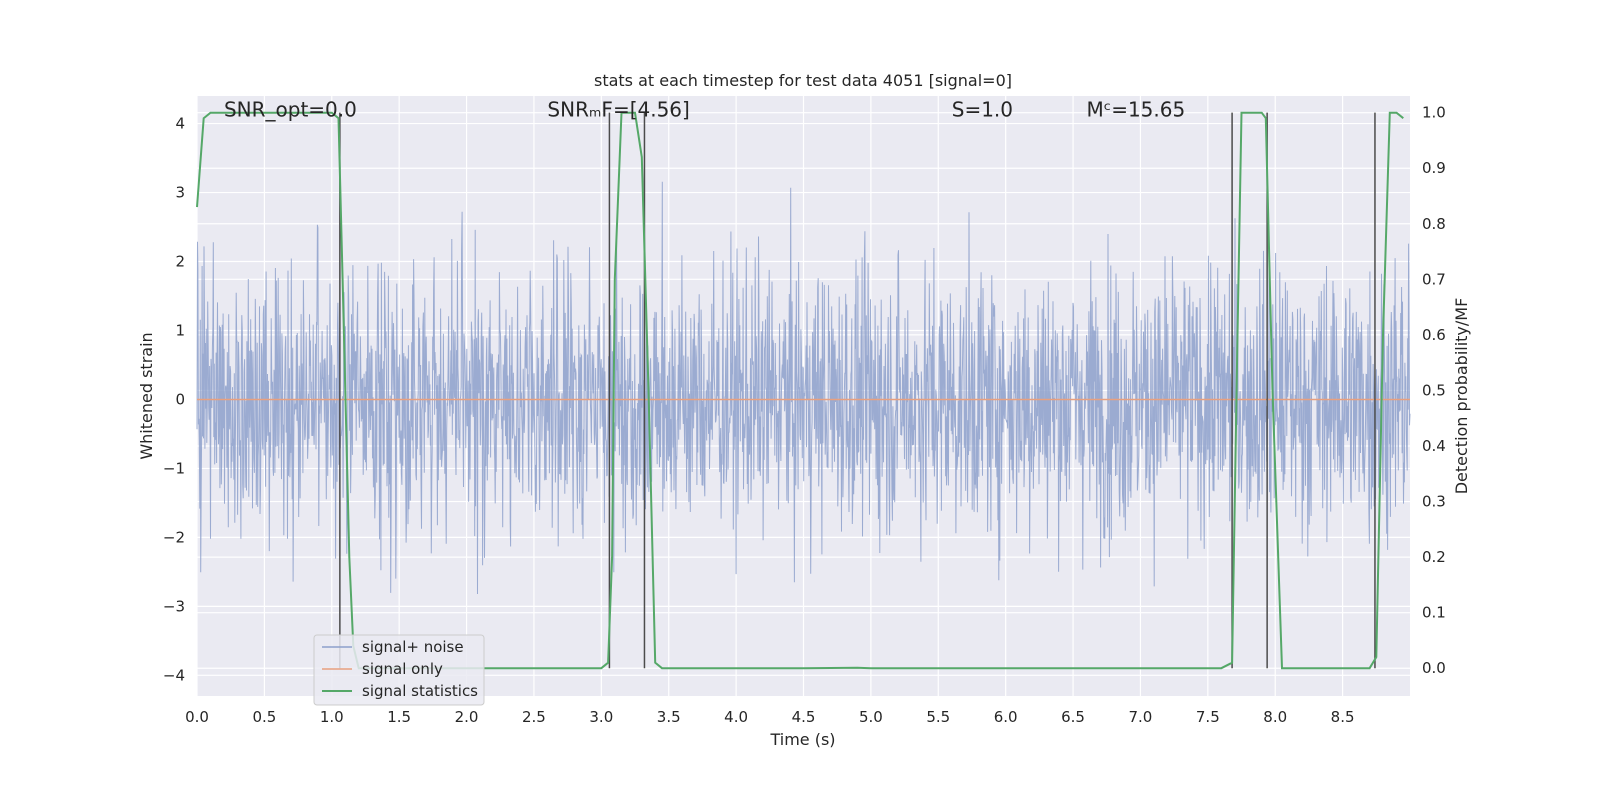  What do you see at coordinates (399, 717) in the screenshot?
I see `x-tick-label: 1.5` at bounding box center [399, 717].